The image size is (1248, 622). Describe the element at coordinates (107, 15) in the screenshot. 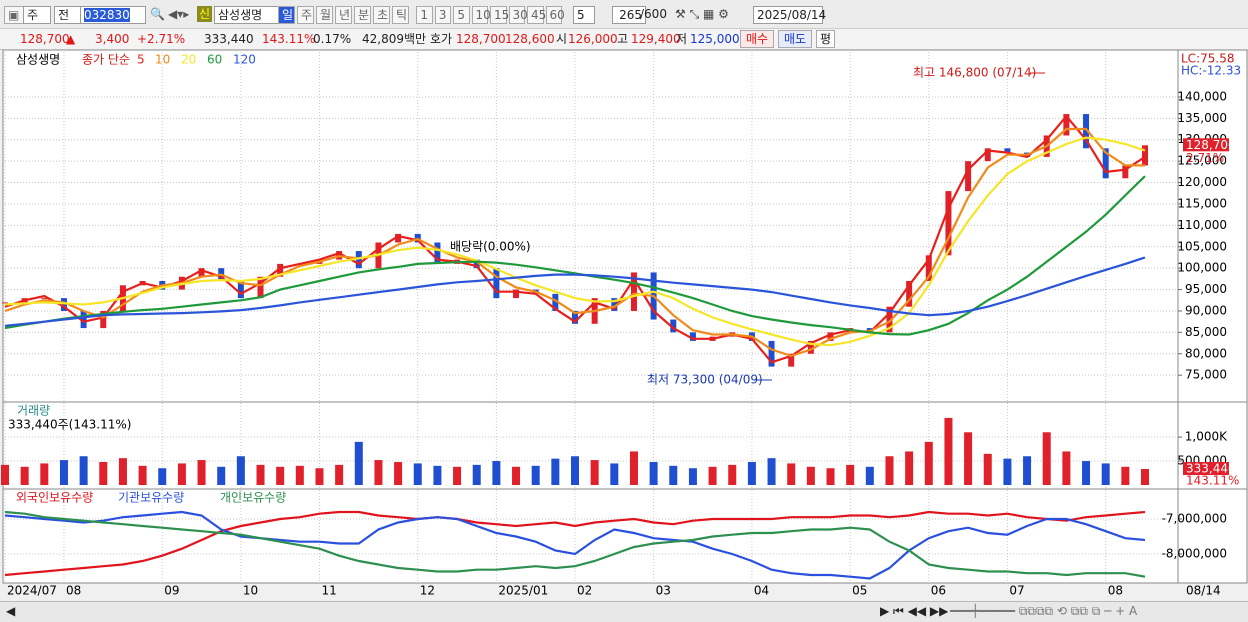

I see `code-input: 032830` at that location.